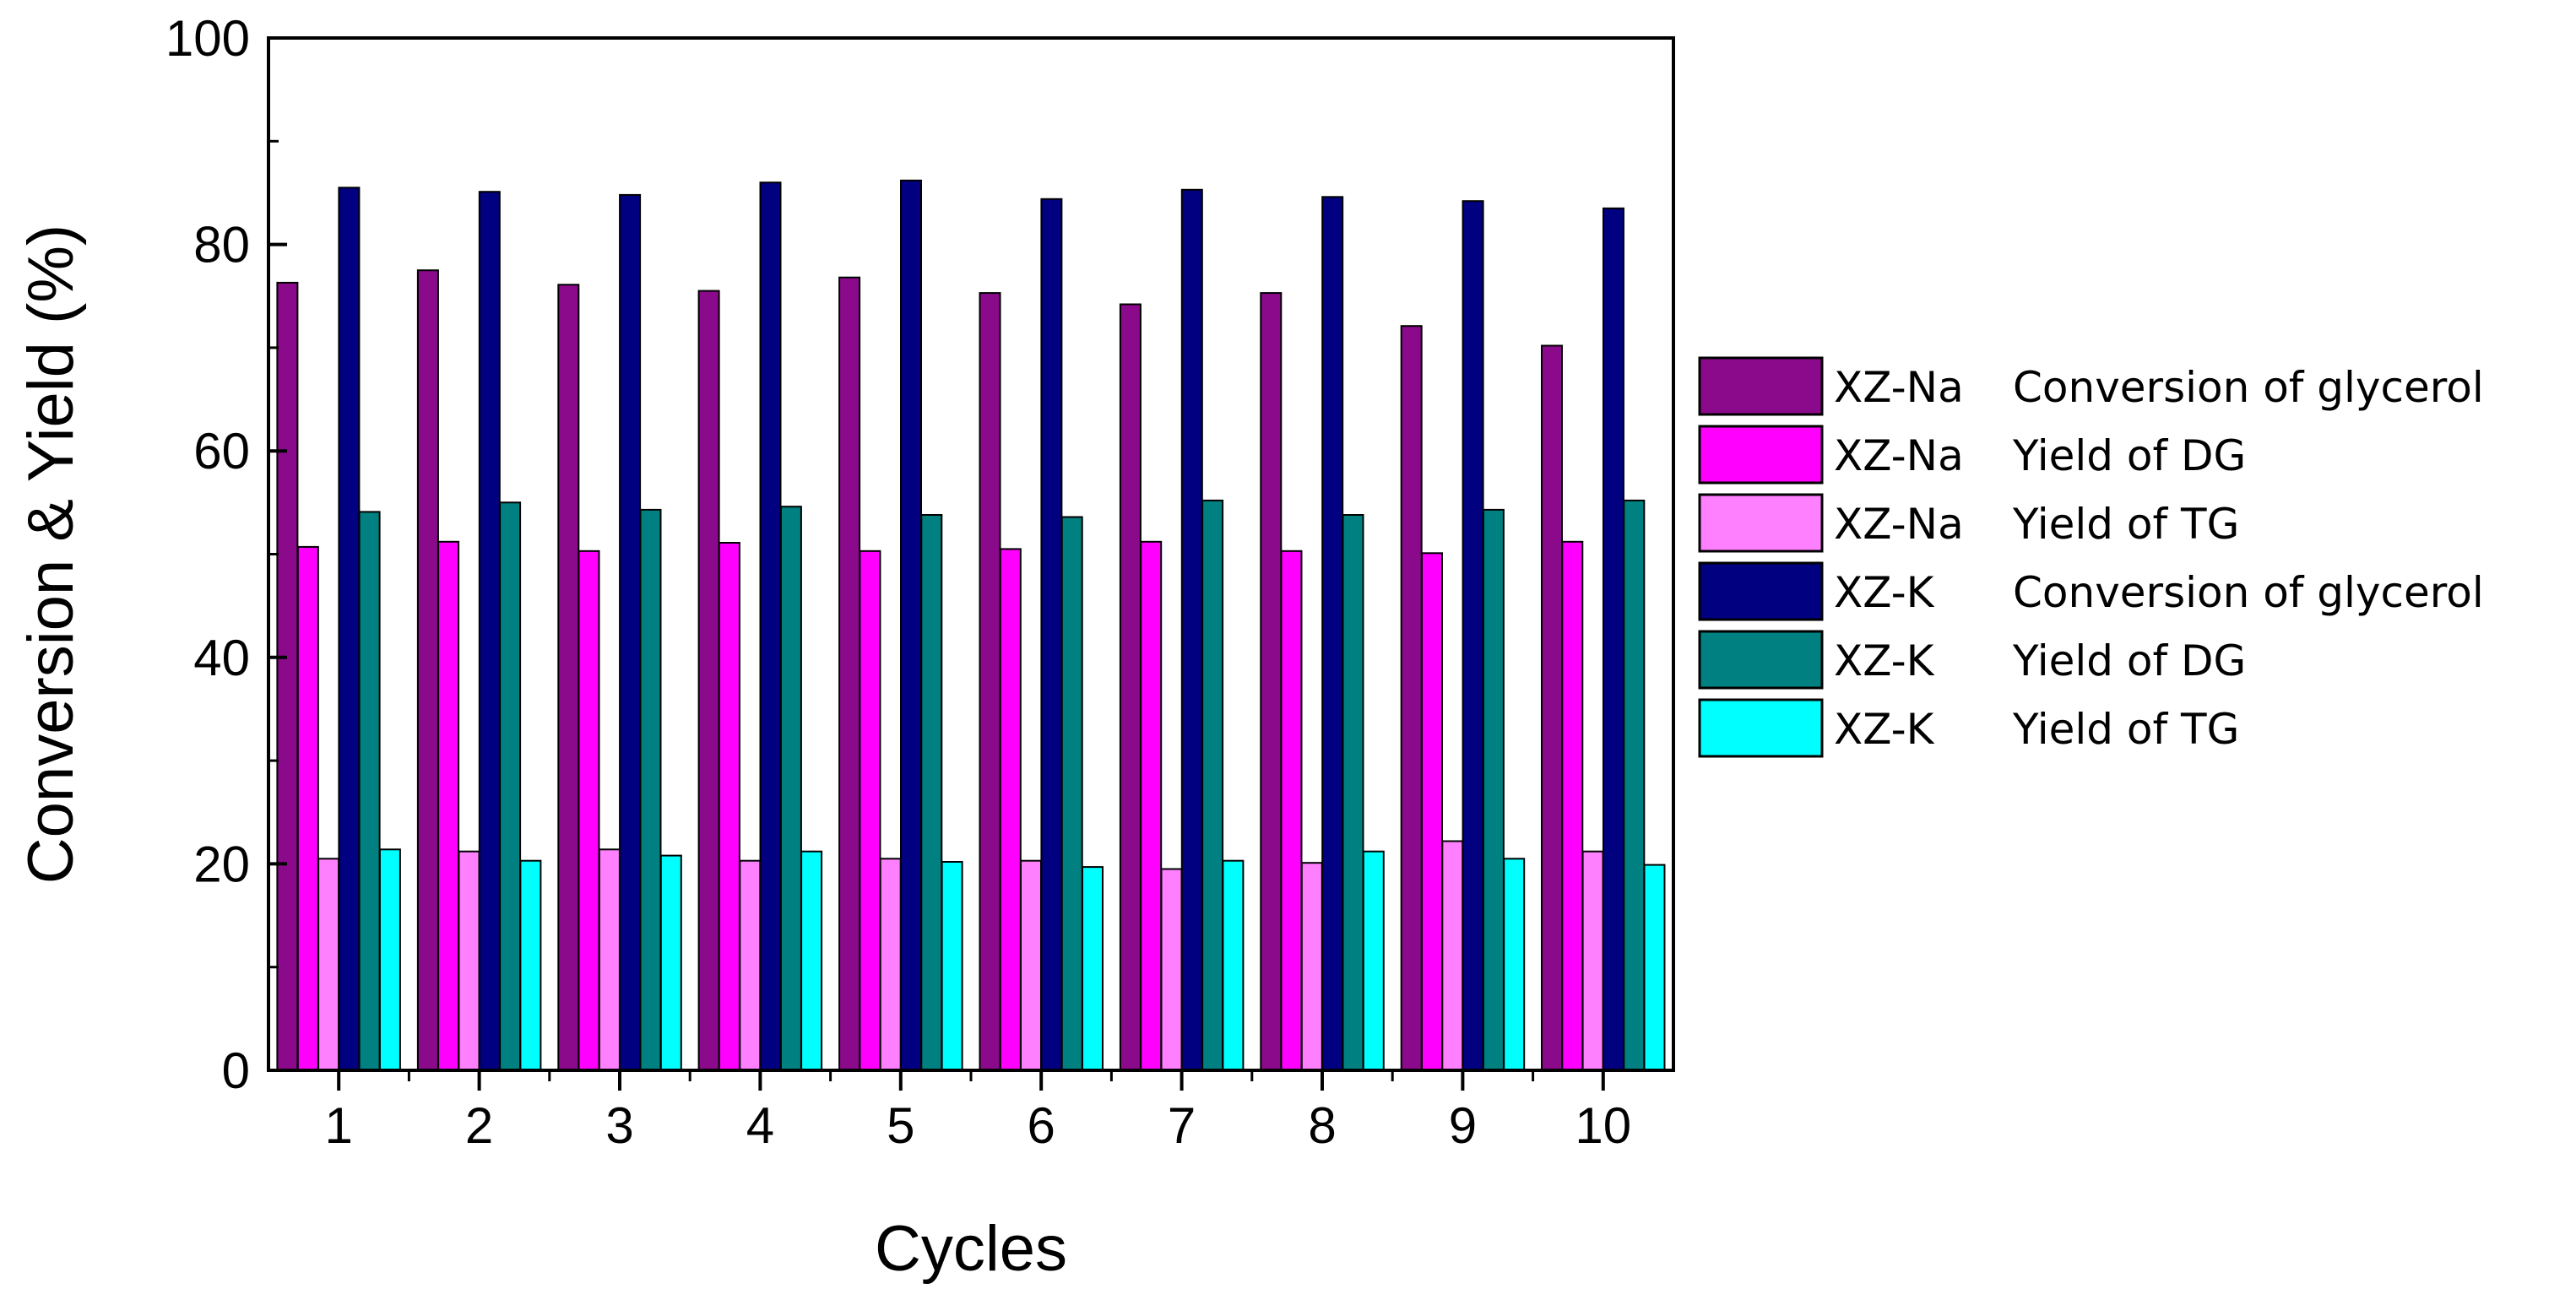 Image resolution: width=2576 pixels, height=1305 pixels. Describe the element at coordinates (1041, 1126) in the screenshot. I see `x-tick-label: 6` at that location.